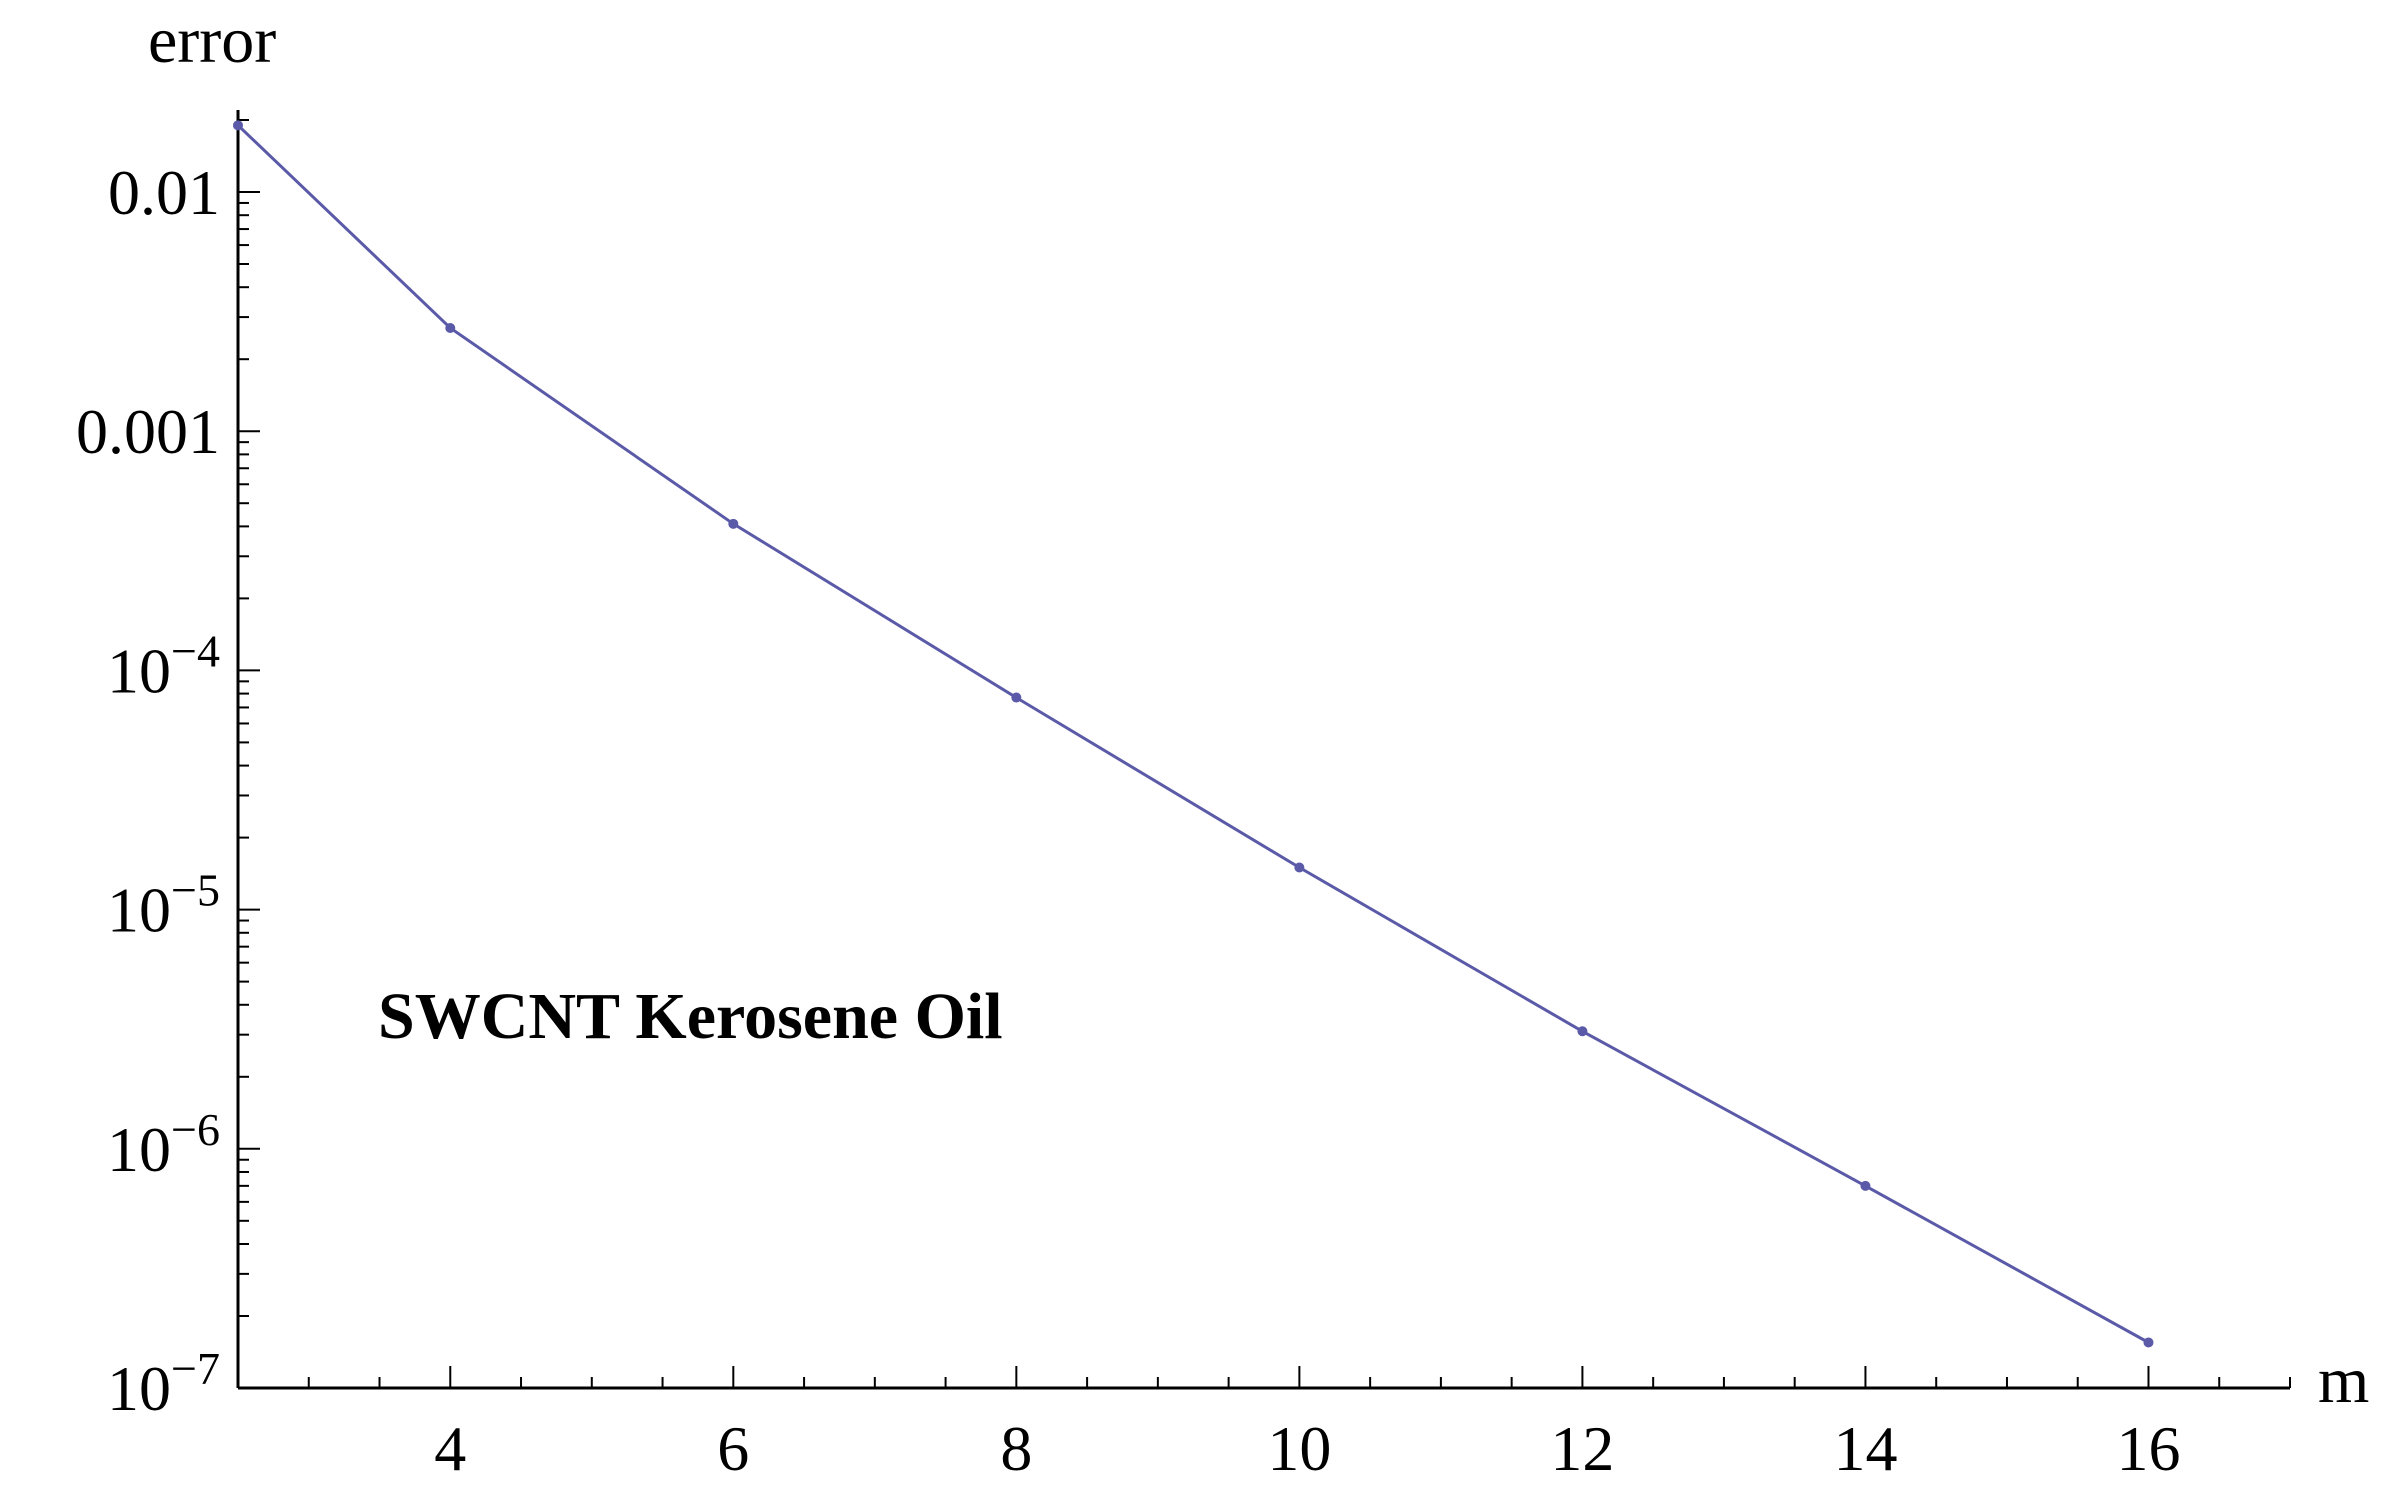  Describe the element at coordinates (212, 40) in the screenshot. I see `y-axis-title: error` at that location.